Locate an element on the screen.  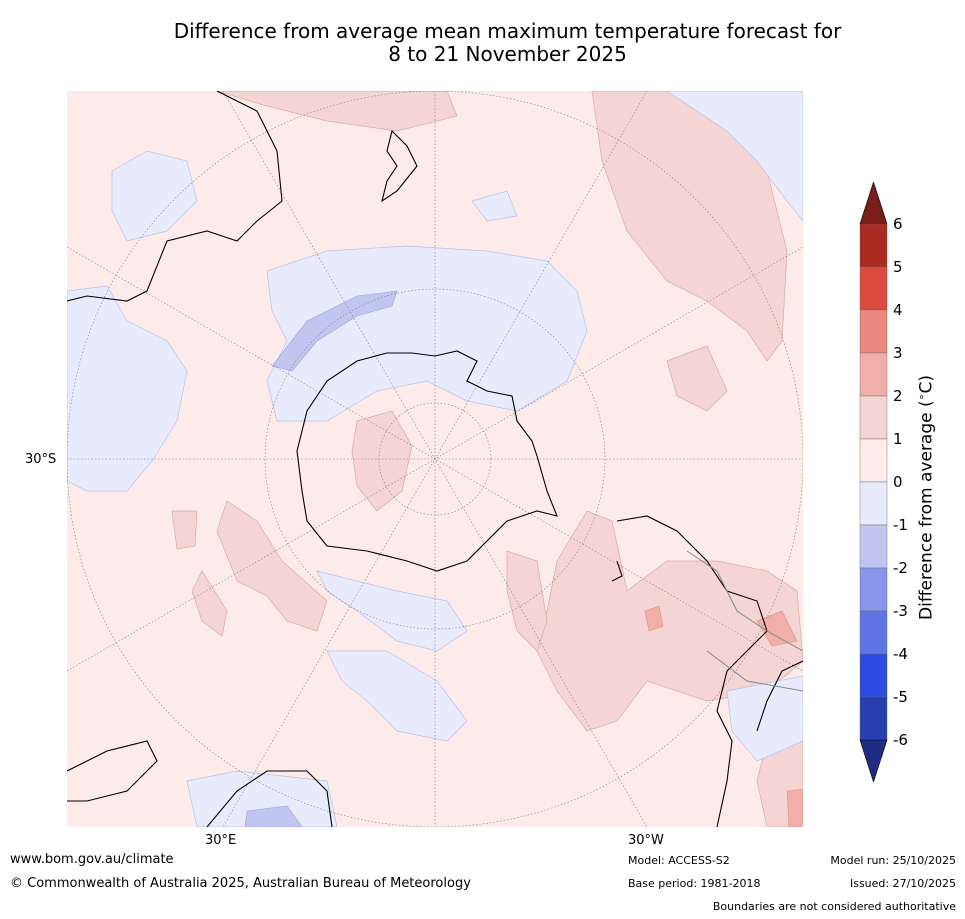
colorbar-tick-label: -5 is located at coordinates (900, 697).